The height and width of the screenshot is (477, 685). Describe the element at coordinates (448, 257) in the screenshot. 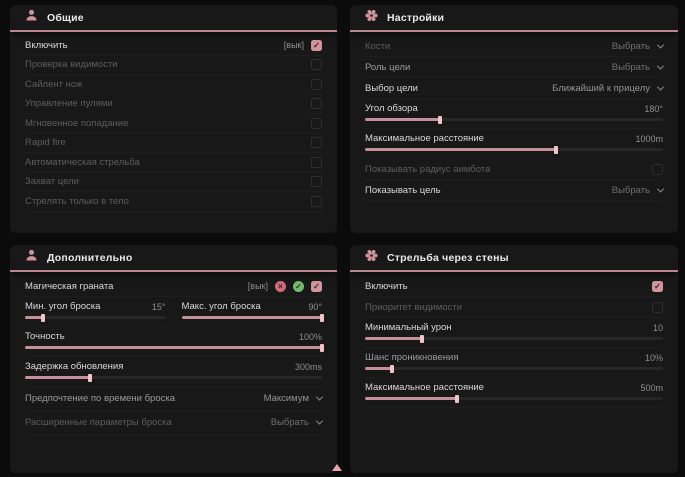

I see `panel-title: Стрельба через стены` at that location.